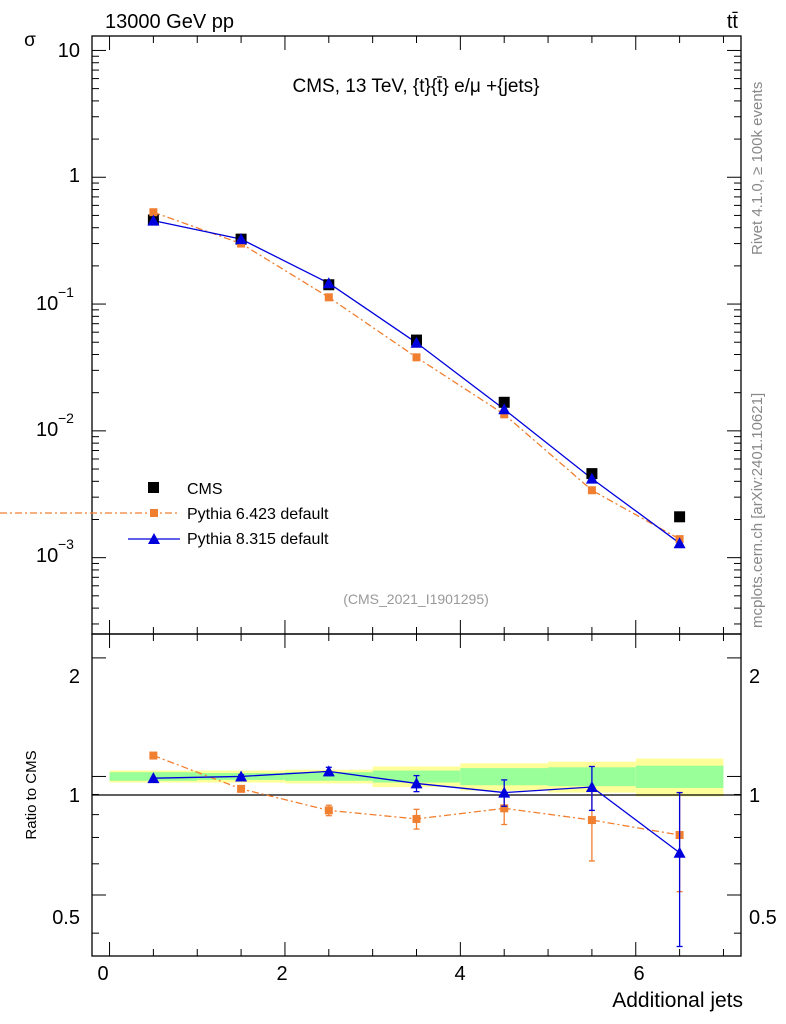 This screenshot has height=1024, width=786. I want to click on ratio-tick-label-2-right: 2, so click(754, 677).